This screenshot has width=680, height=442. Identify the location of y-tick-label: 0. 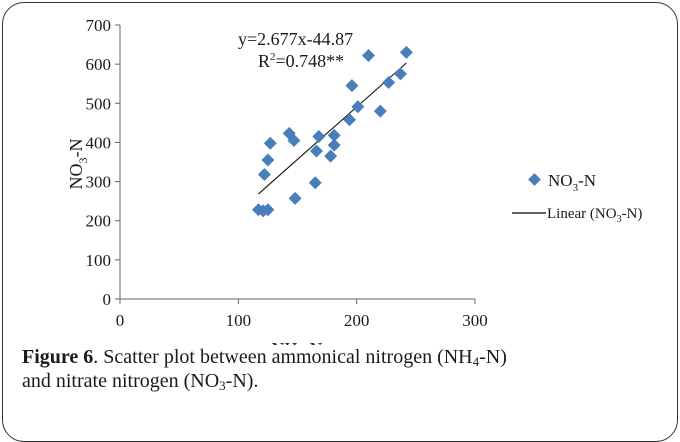
(107, 299).